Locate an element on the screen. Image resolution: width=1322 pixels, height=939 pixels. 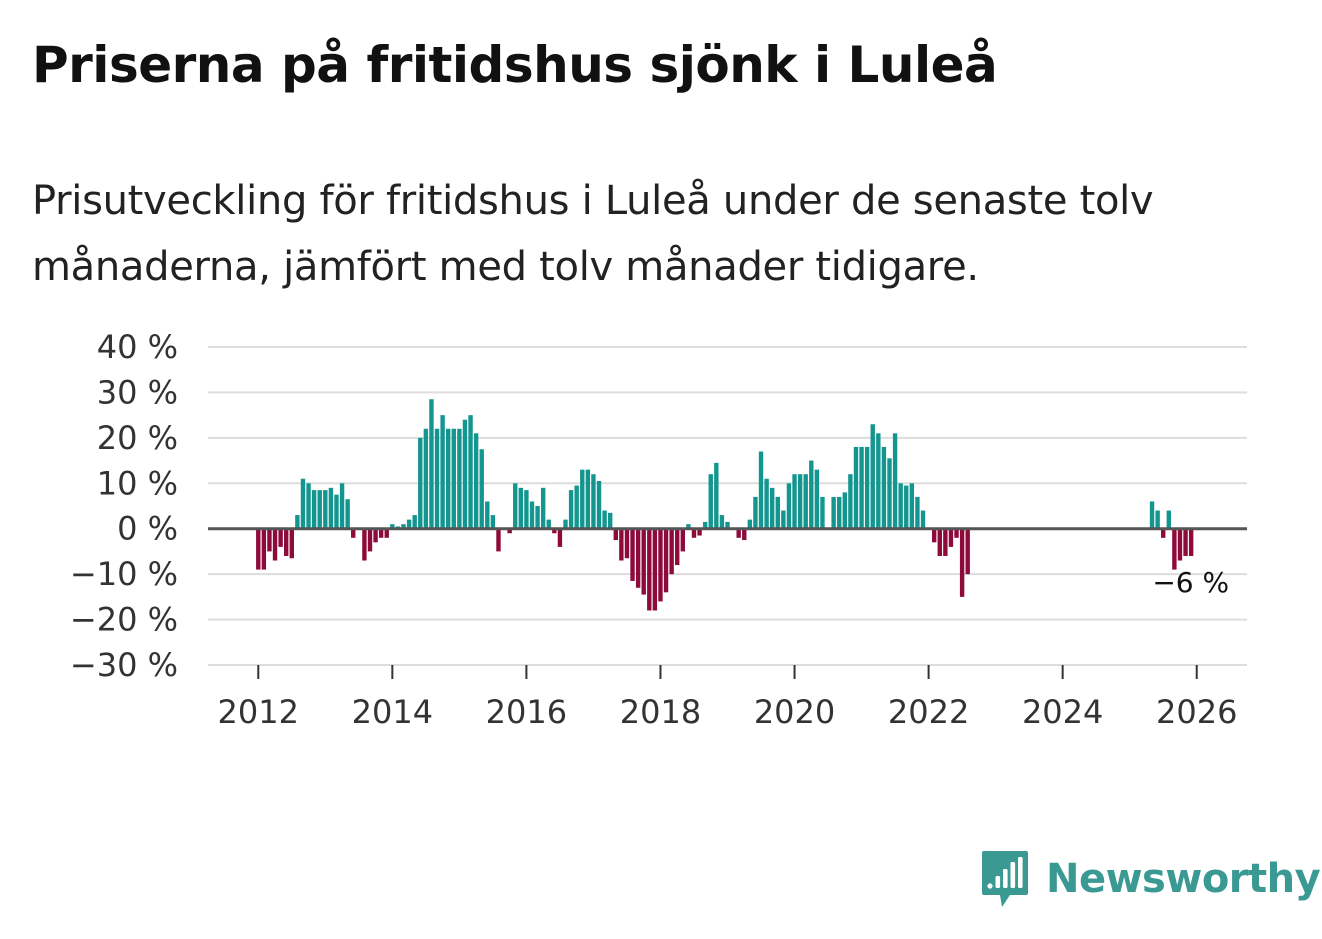
y-tick-label: 30 % is located at coordinates (137, 392).